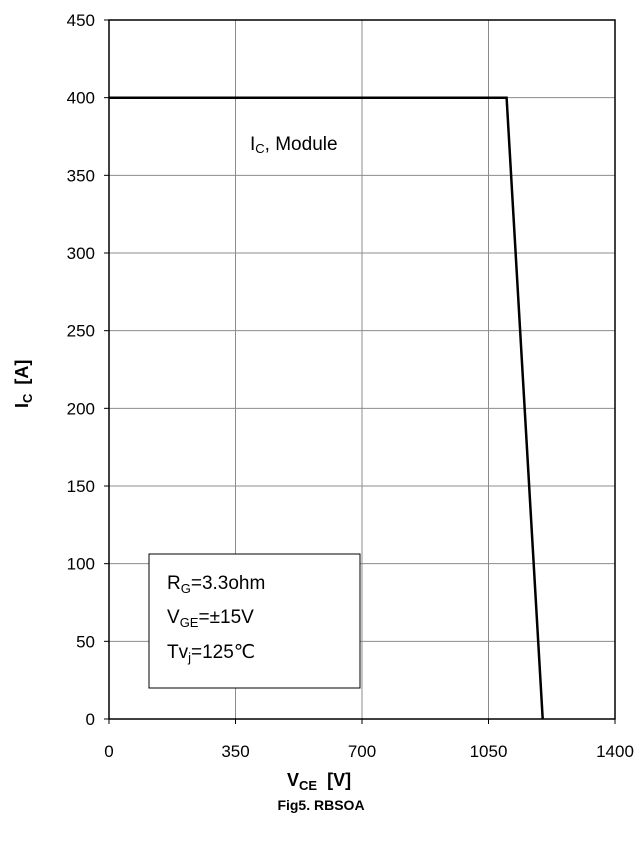 This screenshot has width=643, height=850. What do you see at coordinates (320, 805) in the screenshot?
I see `figure-caption: Fig5. RBSOA` at bounding box center [320, 805].